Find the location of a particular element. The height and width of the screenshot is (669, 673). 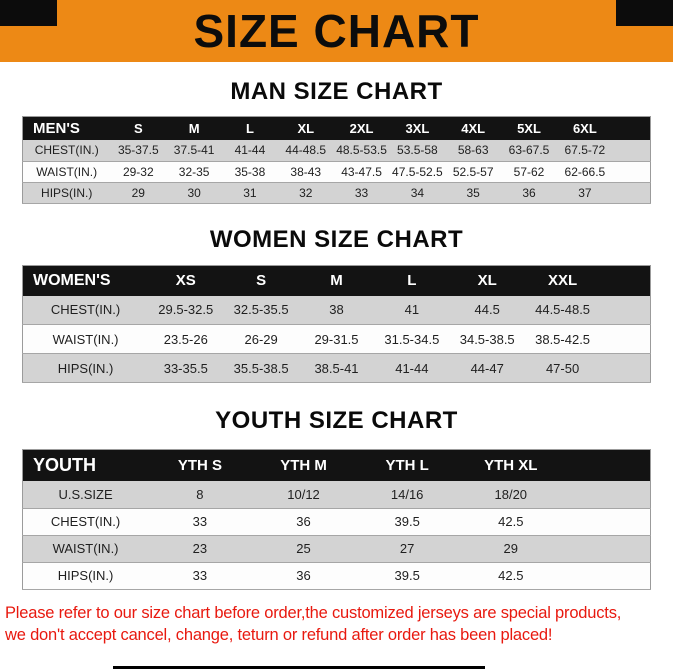

size-header-cell: YTH L is located at coordinates (407, 465).